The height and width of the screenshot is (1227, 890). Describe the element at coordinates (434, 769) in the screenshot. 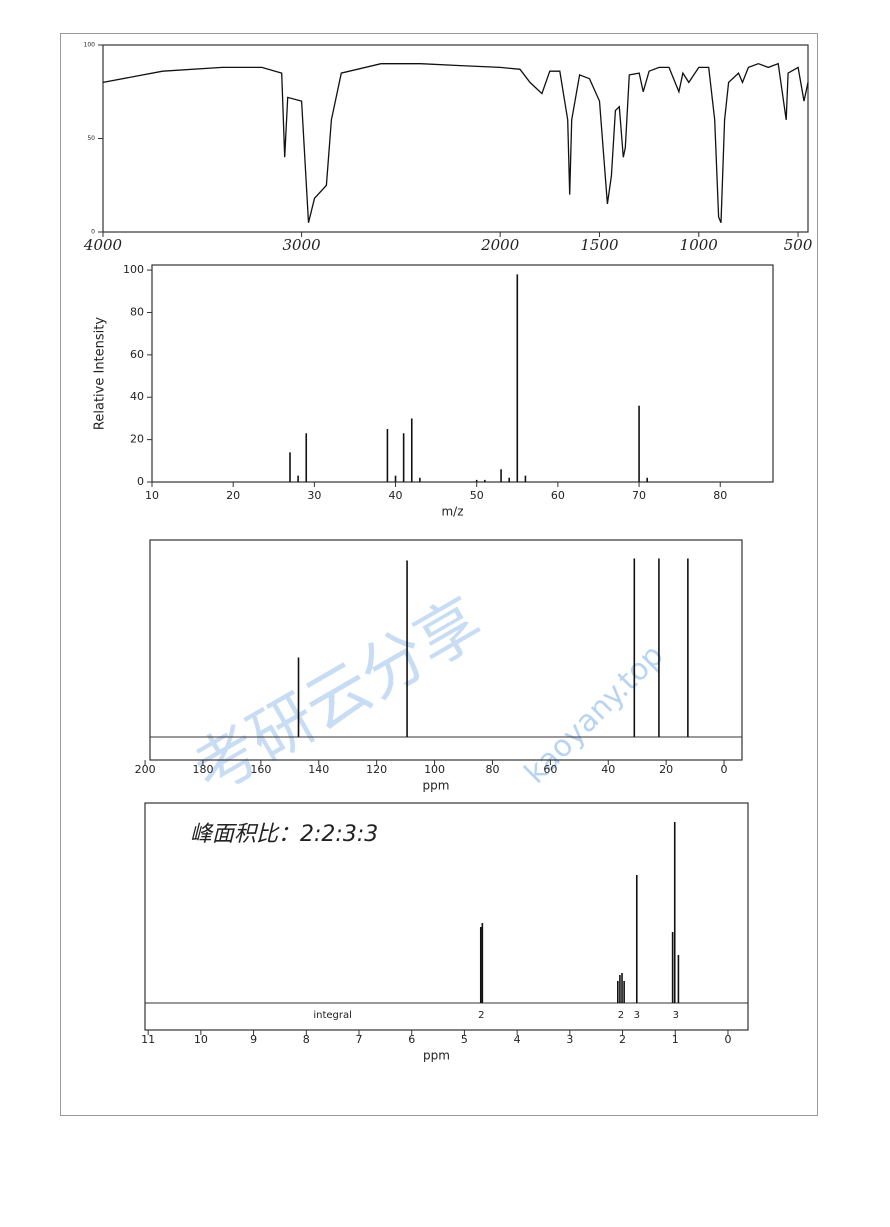

I see `x-tick-label: 100` at that location.